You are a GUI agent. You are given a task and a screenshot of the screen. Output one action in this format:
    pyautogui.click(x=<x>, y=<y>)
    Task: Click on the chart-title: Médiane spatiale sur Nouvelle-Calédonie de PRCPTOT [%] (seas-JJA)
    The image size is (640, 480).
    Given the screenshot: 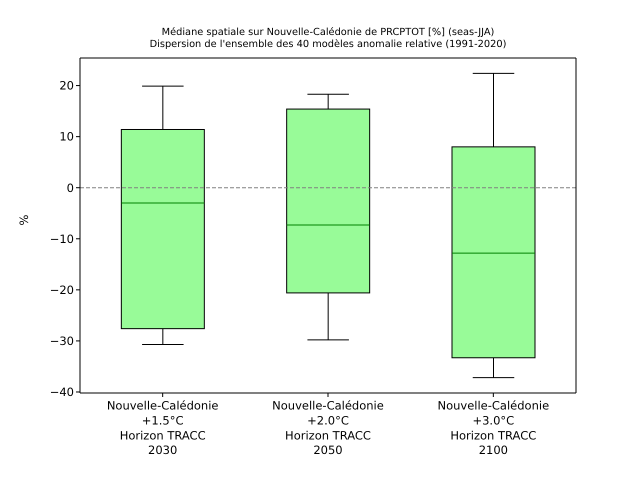 What is the action you would take?
    pyautogui.click(x=328, y=33)
    